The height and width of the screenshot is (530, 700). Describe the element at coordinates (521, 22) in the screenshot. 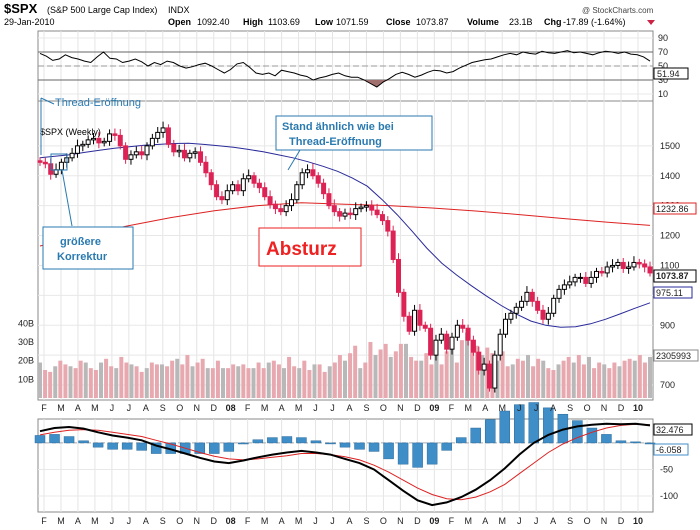

I see `volume-value: 23.1B` at that location.